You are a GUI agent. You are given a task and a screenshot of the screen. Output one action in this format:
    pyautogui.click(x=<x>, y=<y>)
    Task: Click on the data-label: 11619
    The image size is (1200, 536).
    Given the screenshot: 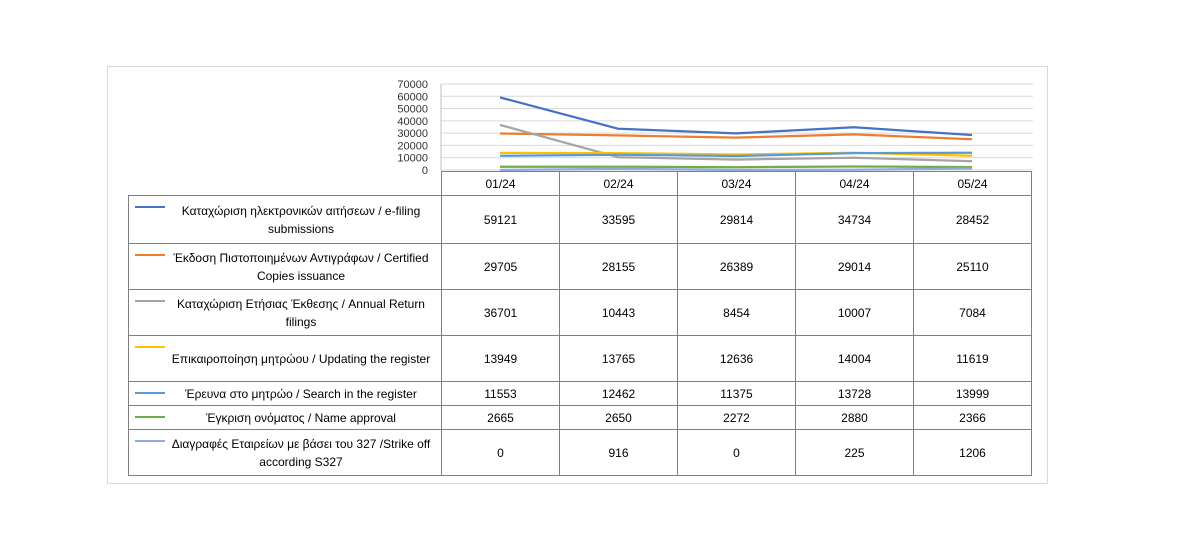 What is the action you would take?
    pyautogui.click(x=972, y=358)
    